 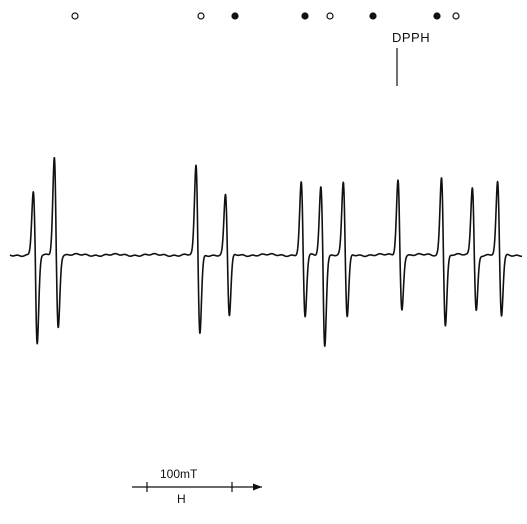 I want to click on field-arrow-head, so click(x=257, y=487).